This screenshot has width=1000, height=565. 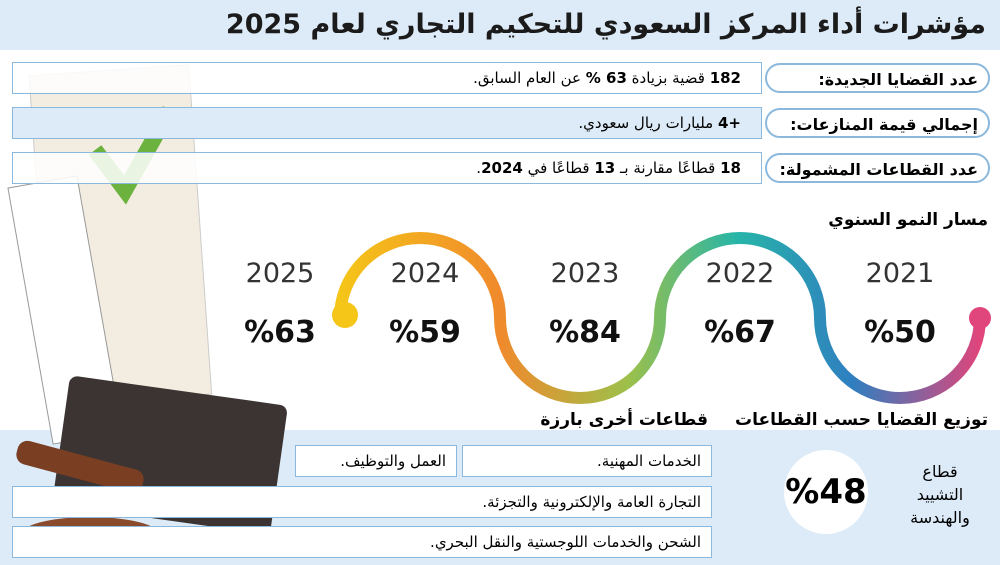 What do you see at coordinates (940, 494) in the screenshot?
I see `main-name: التشييد` at bounding box center [940, 494].